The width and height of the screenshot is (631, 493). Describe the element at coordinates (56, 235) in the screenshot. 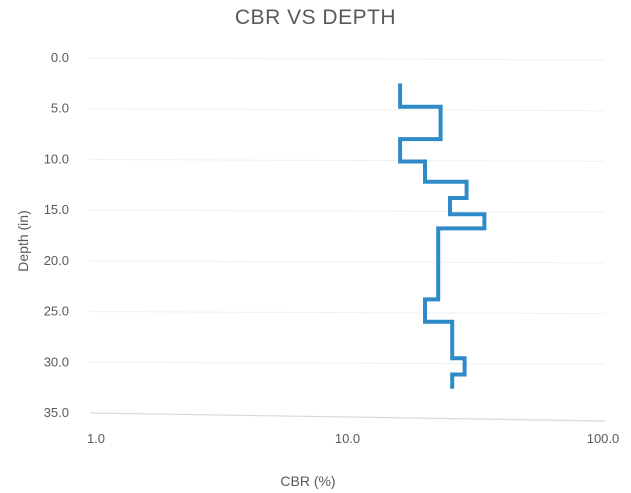

I see `y-tick-labels: 0.0 5.0 10.0 15.0 20.0 25.0 30.0 35.0` at that location.